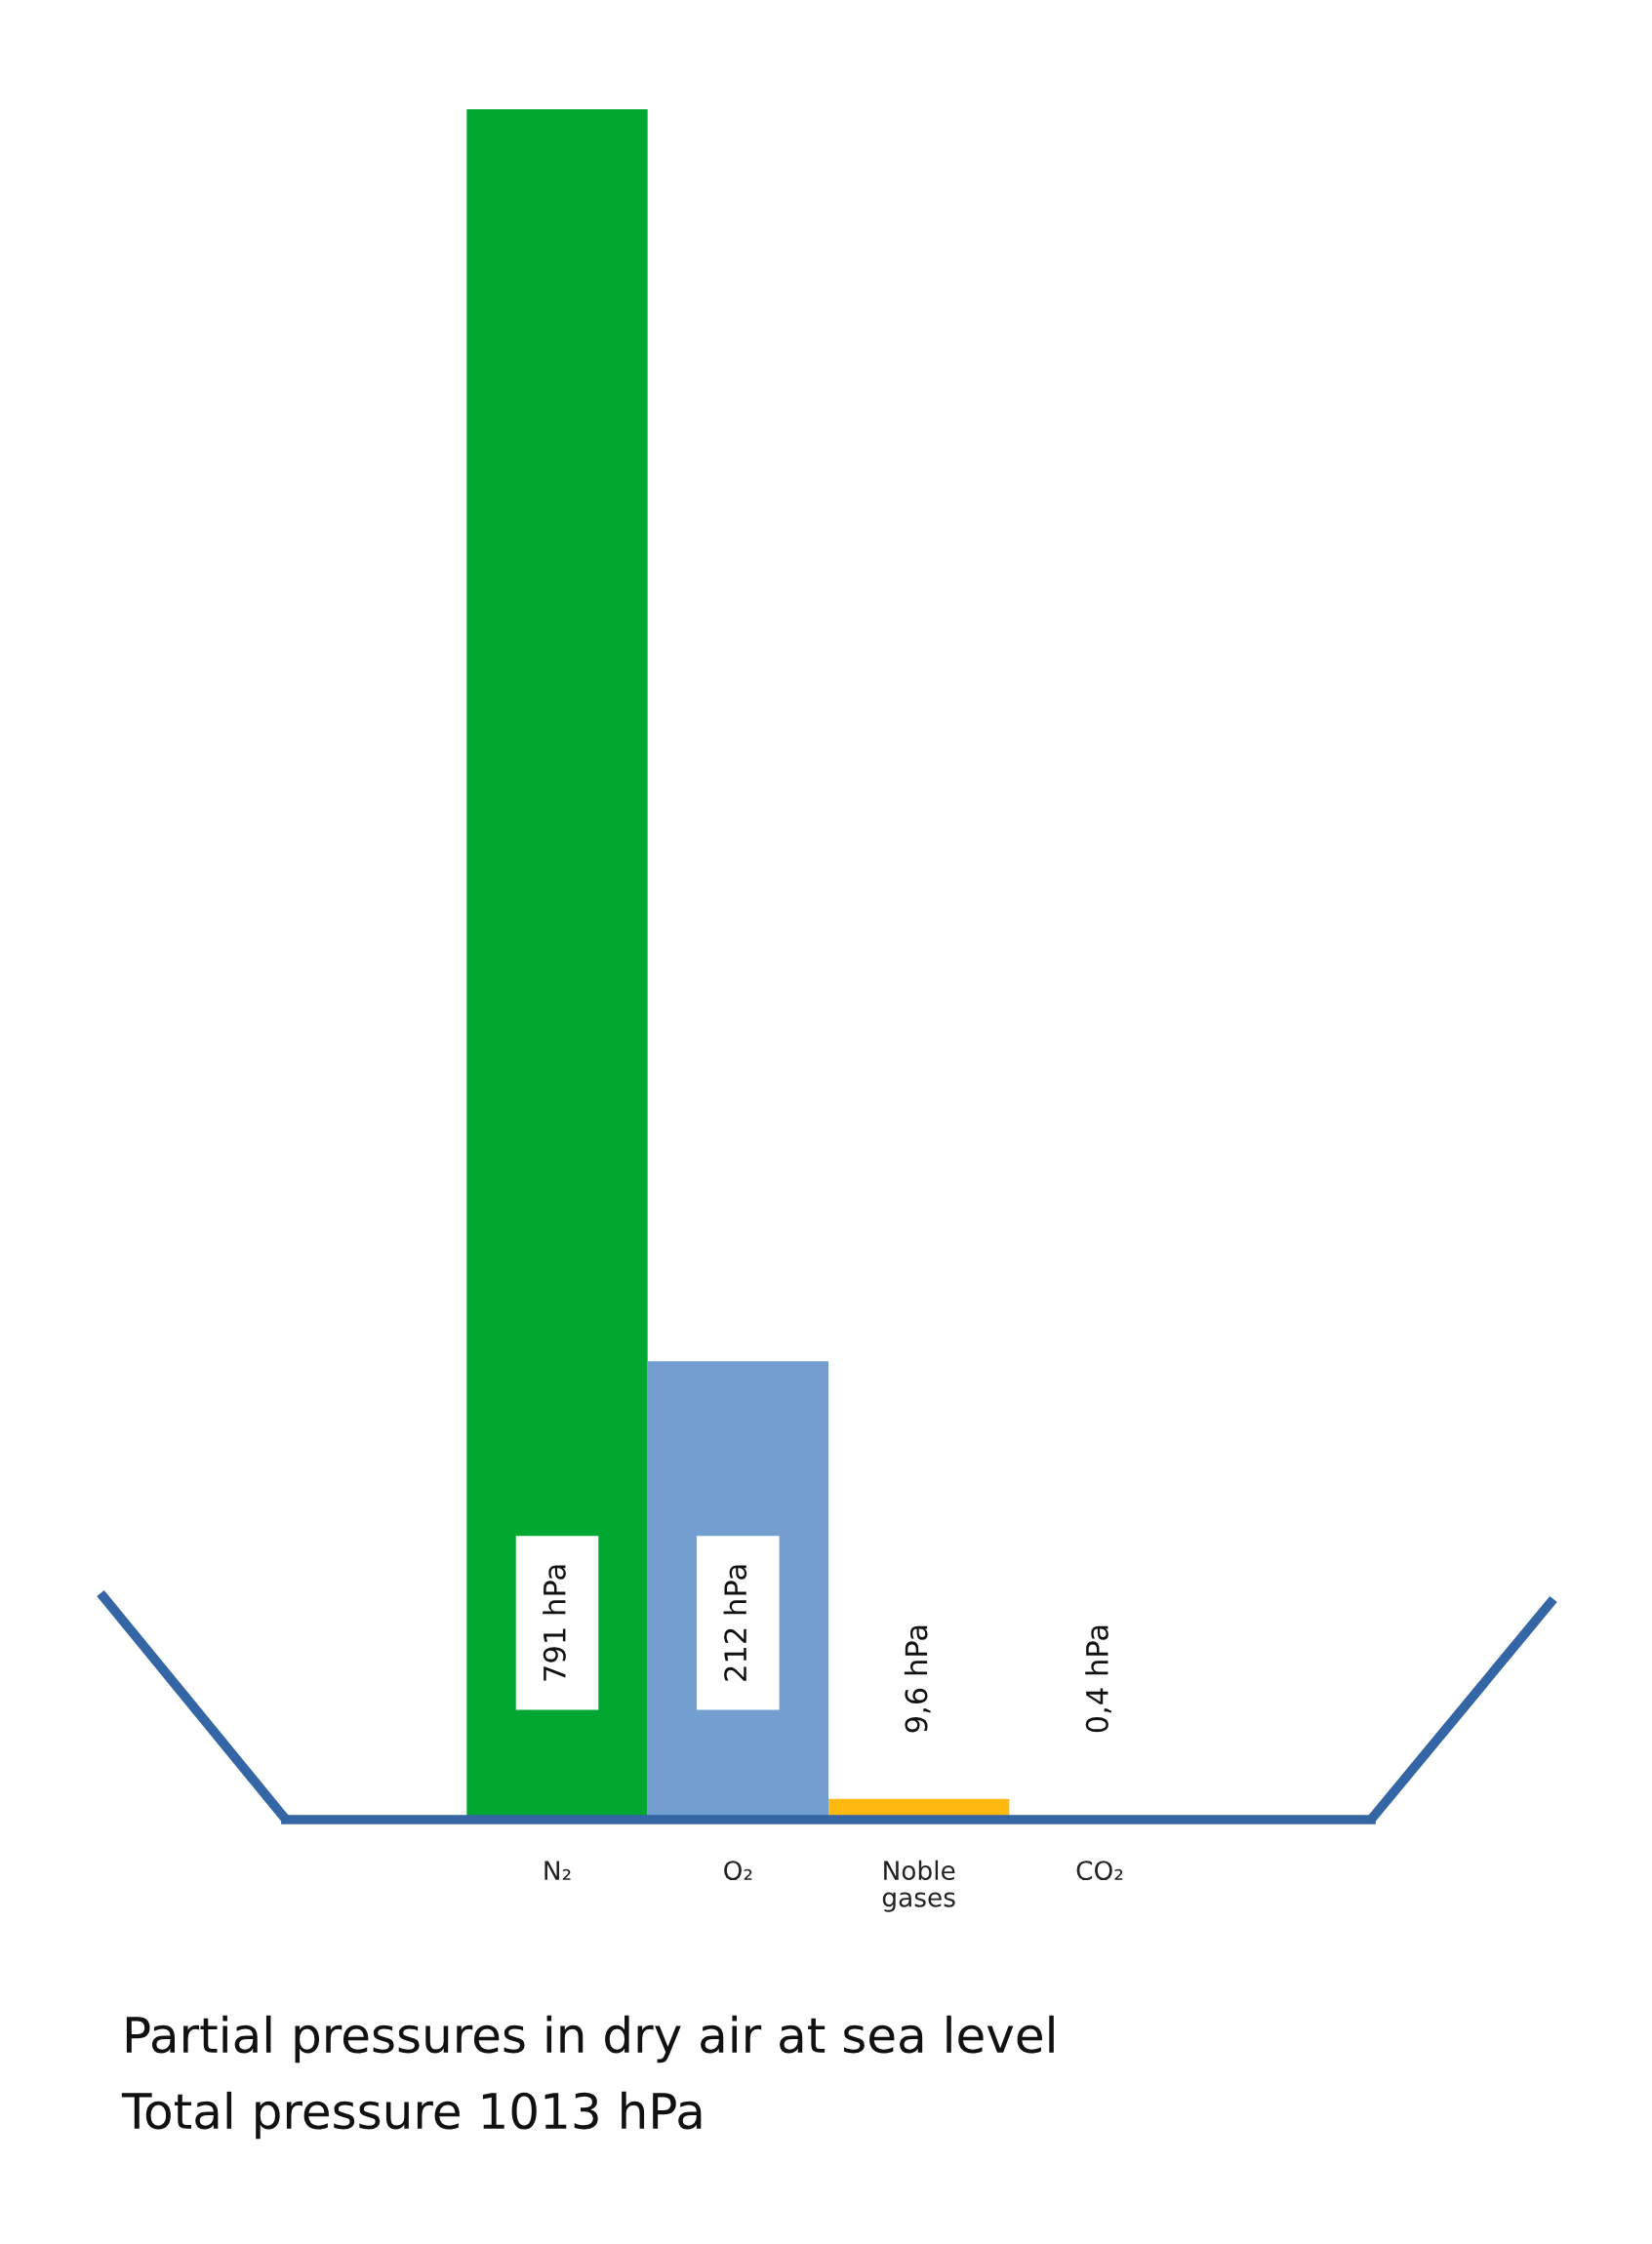  Describe the element at coordinates (412, 2115) in the screenshot. I see `text: Total pressure 1013 hPa` at that location.